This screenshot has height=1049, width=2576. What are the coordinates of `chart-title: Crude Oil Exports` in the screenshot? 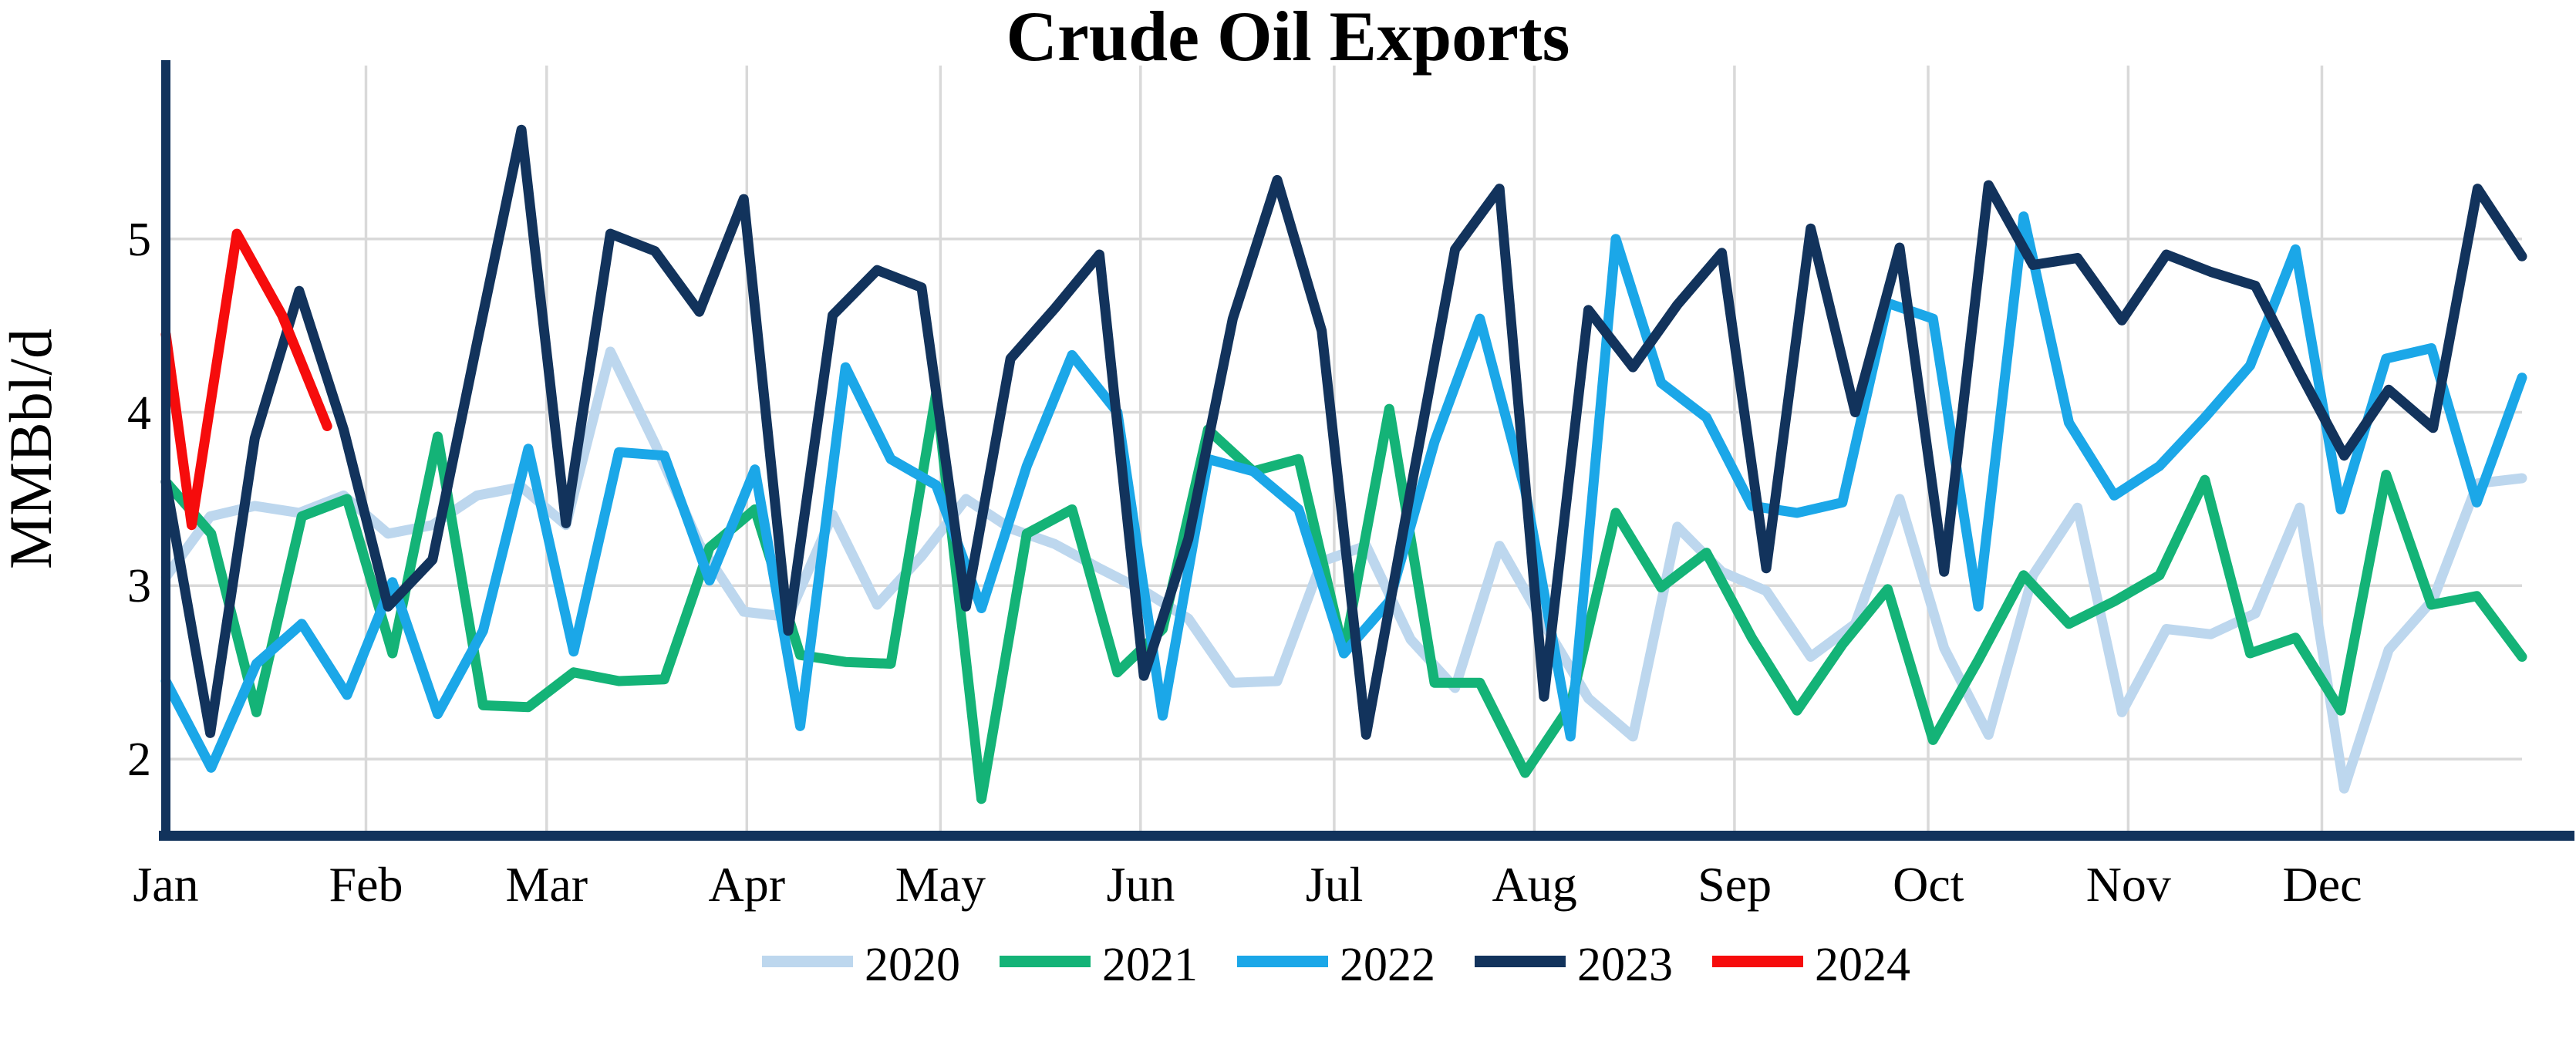 It's located at (1288, 38).